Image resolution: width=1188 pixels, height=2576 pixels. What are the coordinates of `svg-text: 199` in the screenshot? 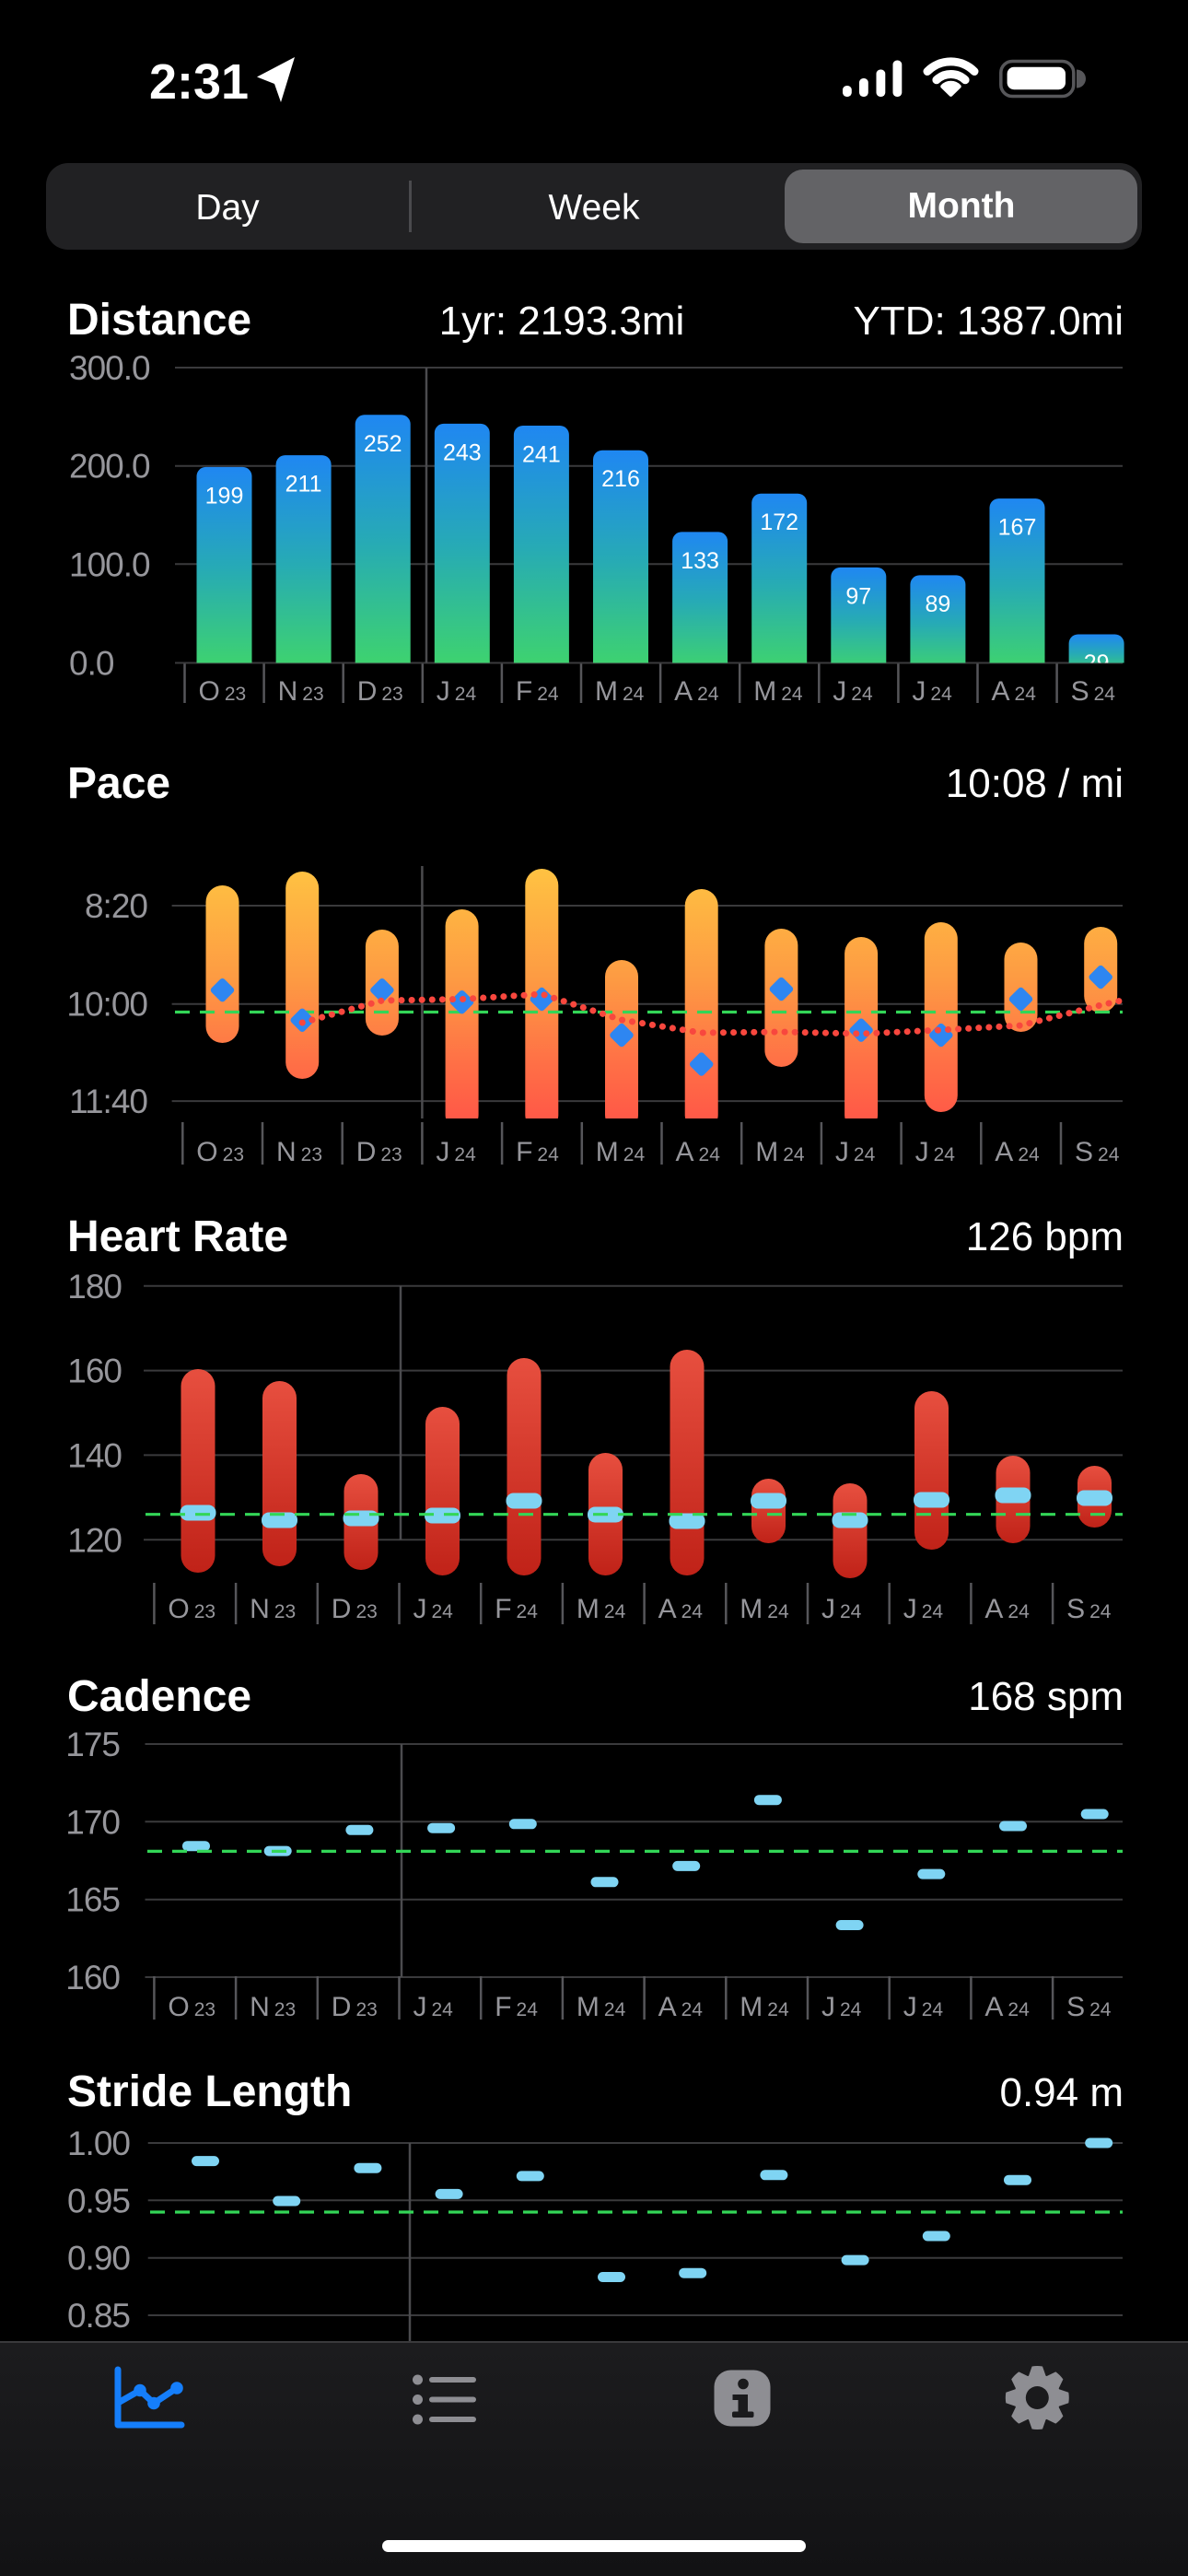 It's located at (224, 496).